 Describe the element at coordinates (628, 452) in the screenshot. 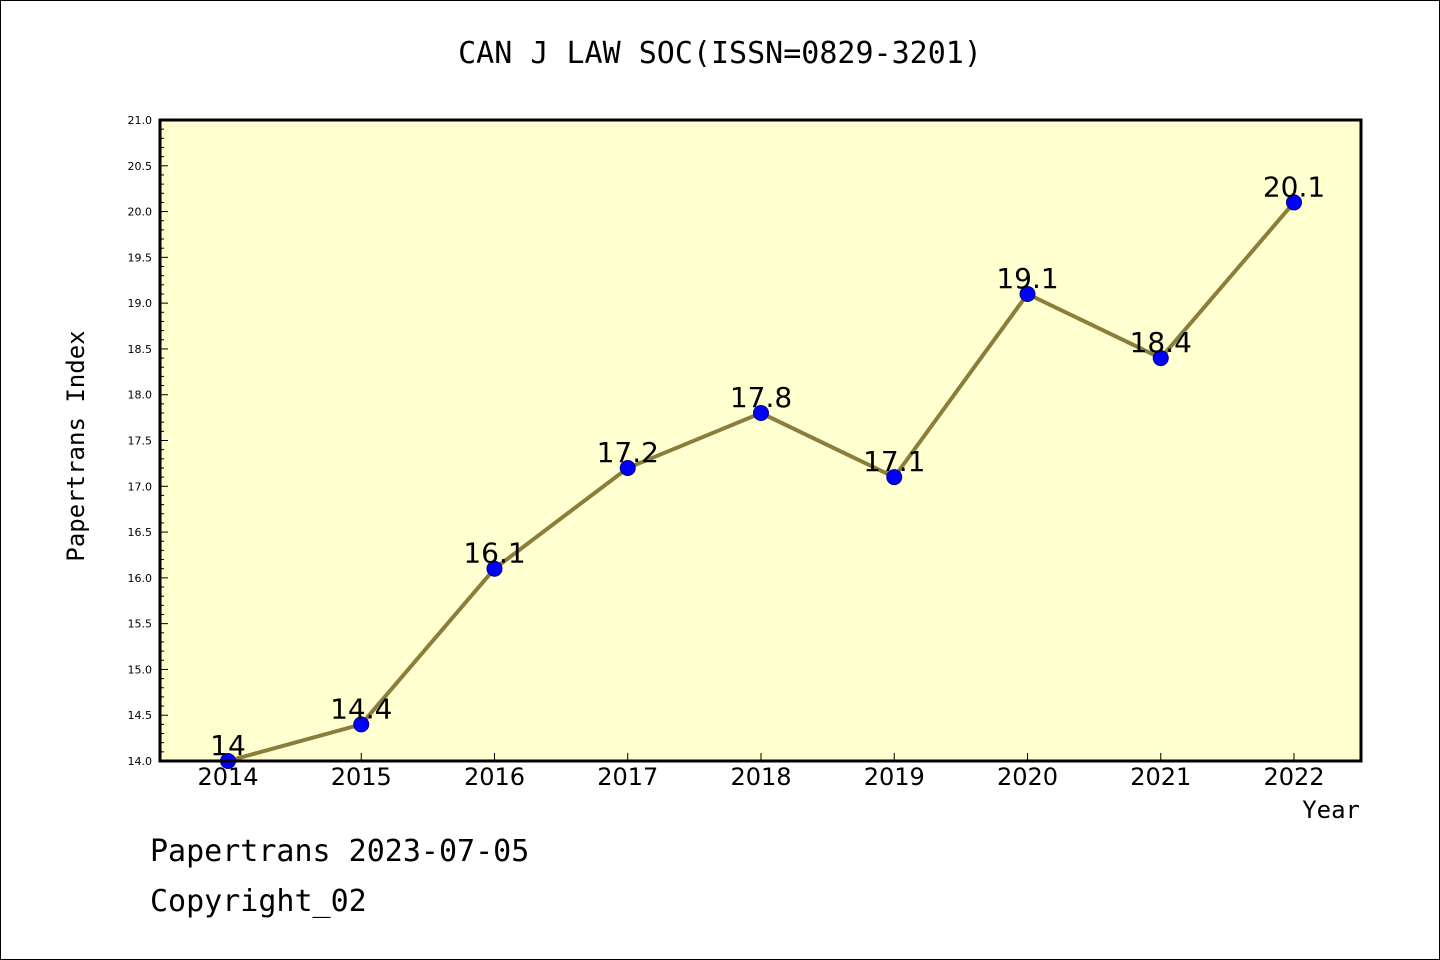

I see `data-label: 17.2` at that location.